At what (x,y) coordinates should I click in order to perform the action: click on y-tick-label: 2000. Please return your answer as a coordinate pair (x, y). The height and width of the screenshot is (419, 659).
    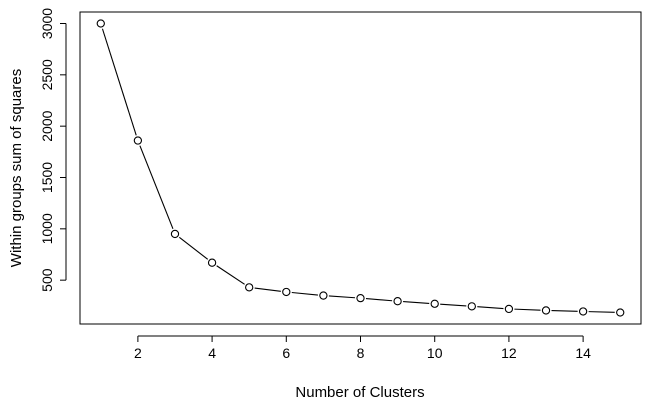
    Looking at the image, I should click on (47, 125).